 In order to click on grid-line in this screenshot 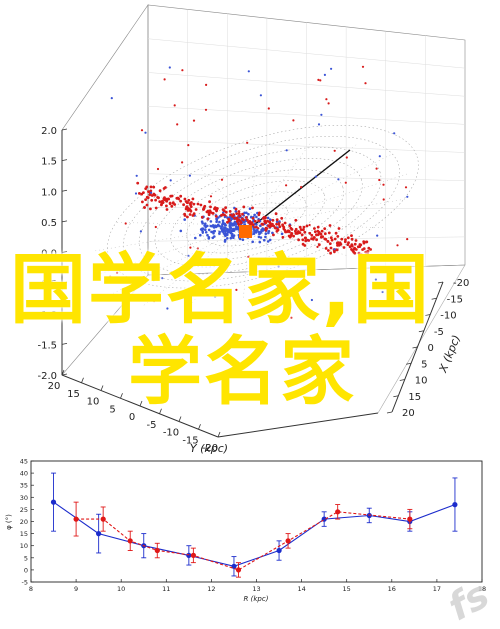, I will do `click(306, 53)`.